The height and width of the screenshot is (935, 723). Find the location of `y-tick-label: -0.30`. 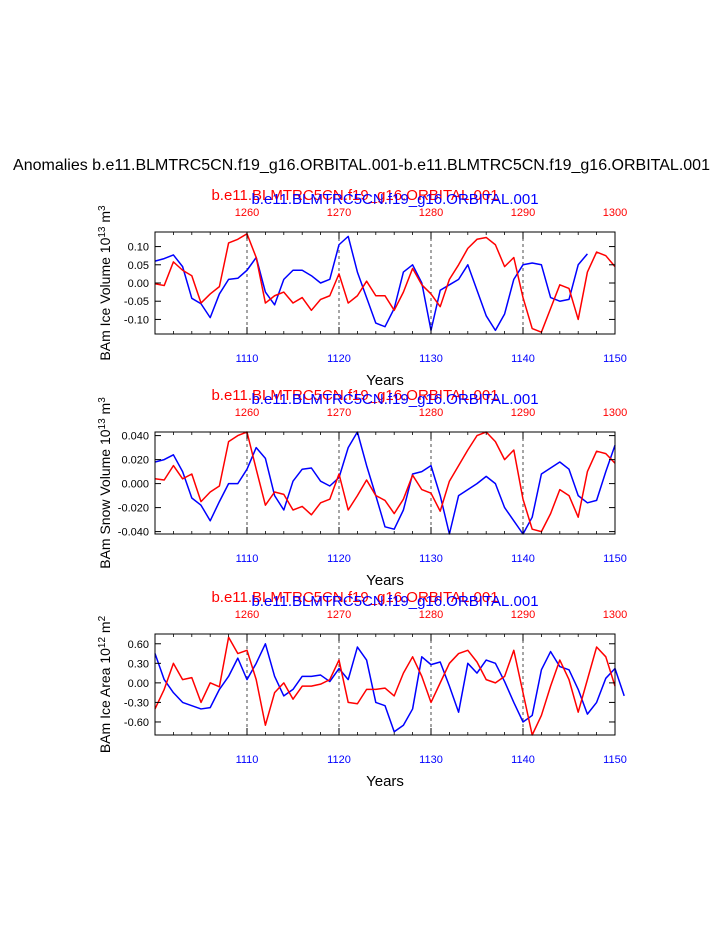

y-tick-label: -0.30 is located at coordinates (136, 703).